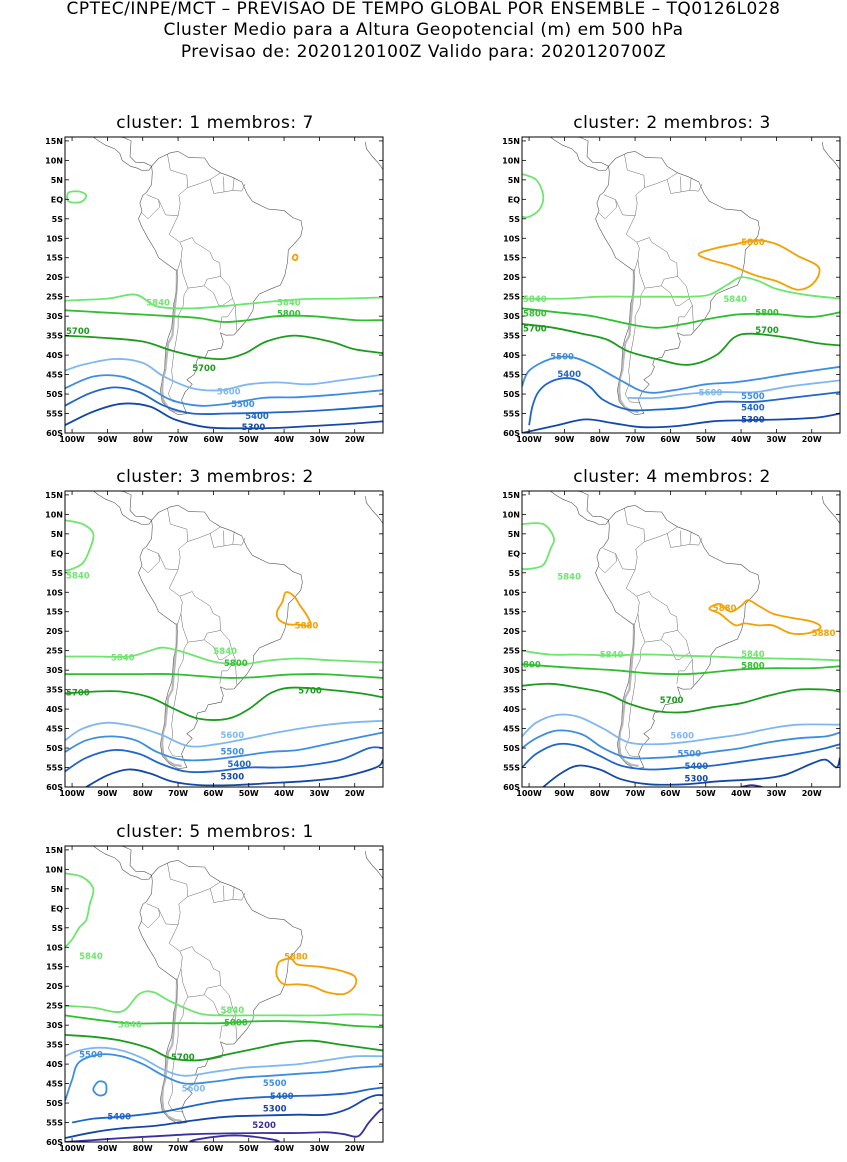 This screenshot has height=1162, width=847. Describe the element at coordinates (635, 793) in the screenshot. I see `lon-tick-label: 70W` at that location.